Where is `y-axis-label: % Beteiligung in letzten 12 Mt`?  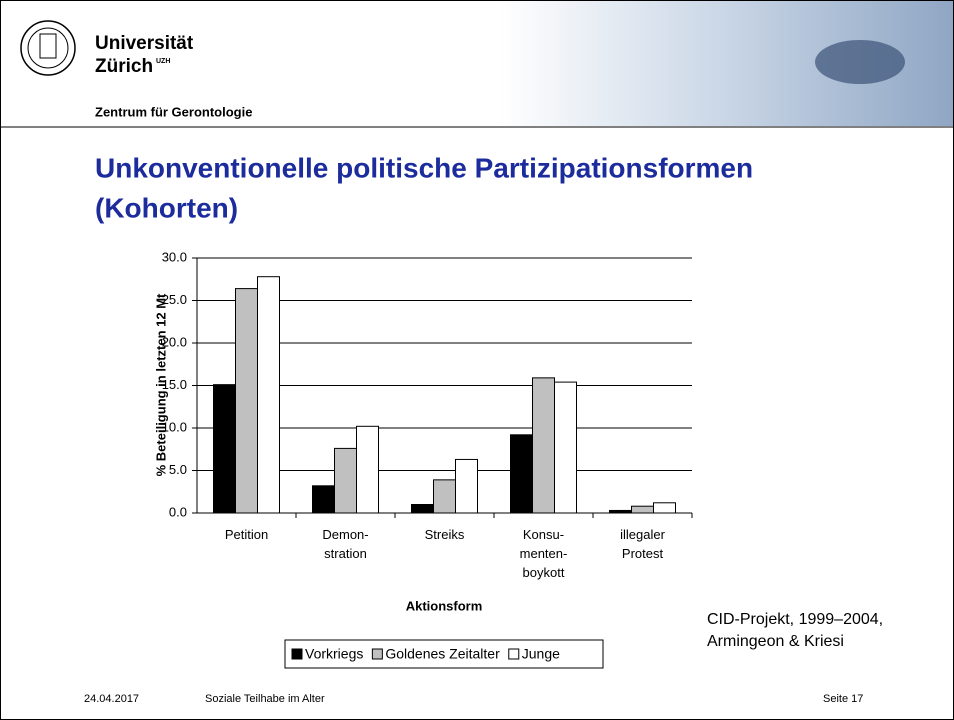 y-axis-label: % Beteiligung in letzten 12 Mt is located at coordinates (160, 384).